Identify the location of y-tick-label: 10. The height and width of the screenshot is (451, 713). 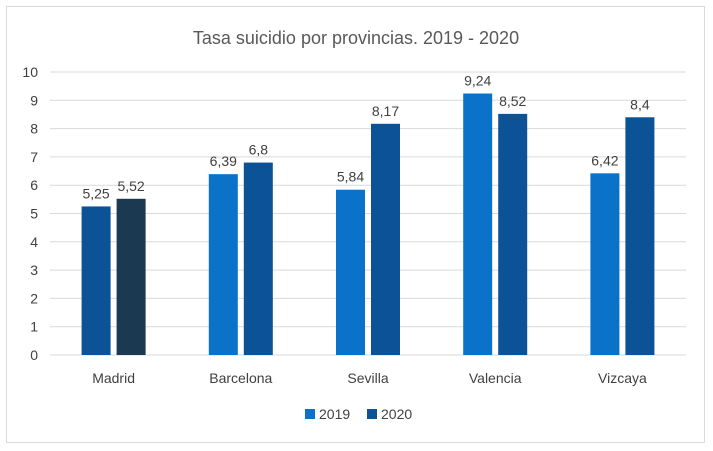
(30, 72).